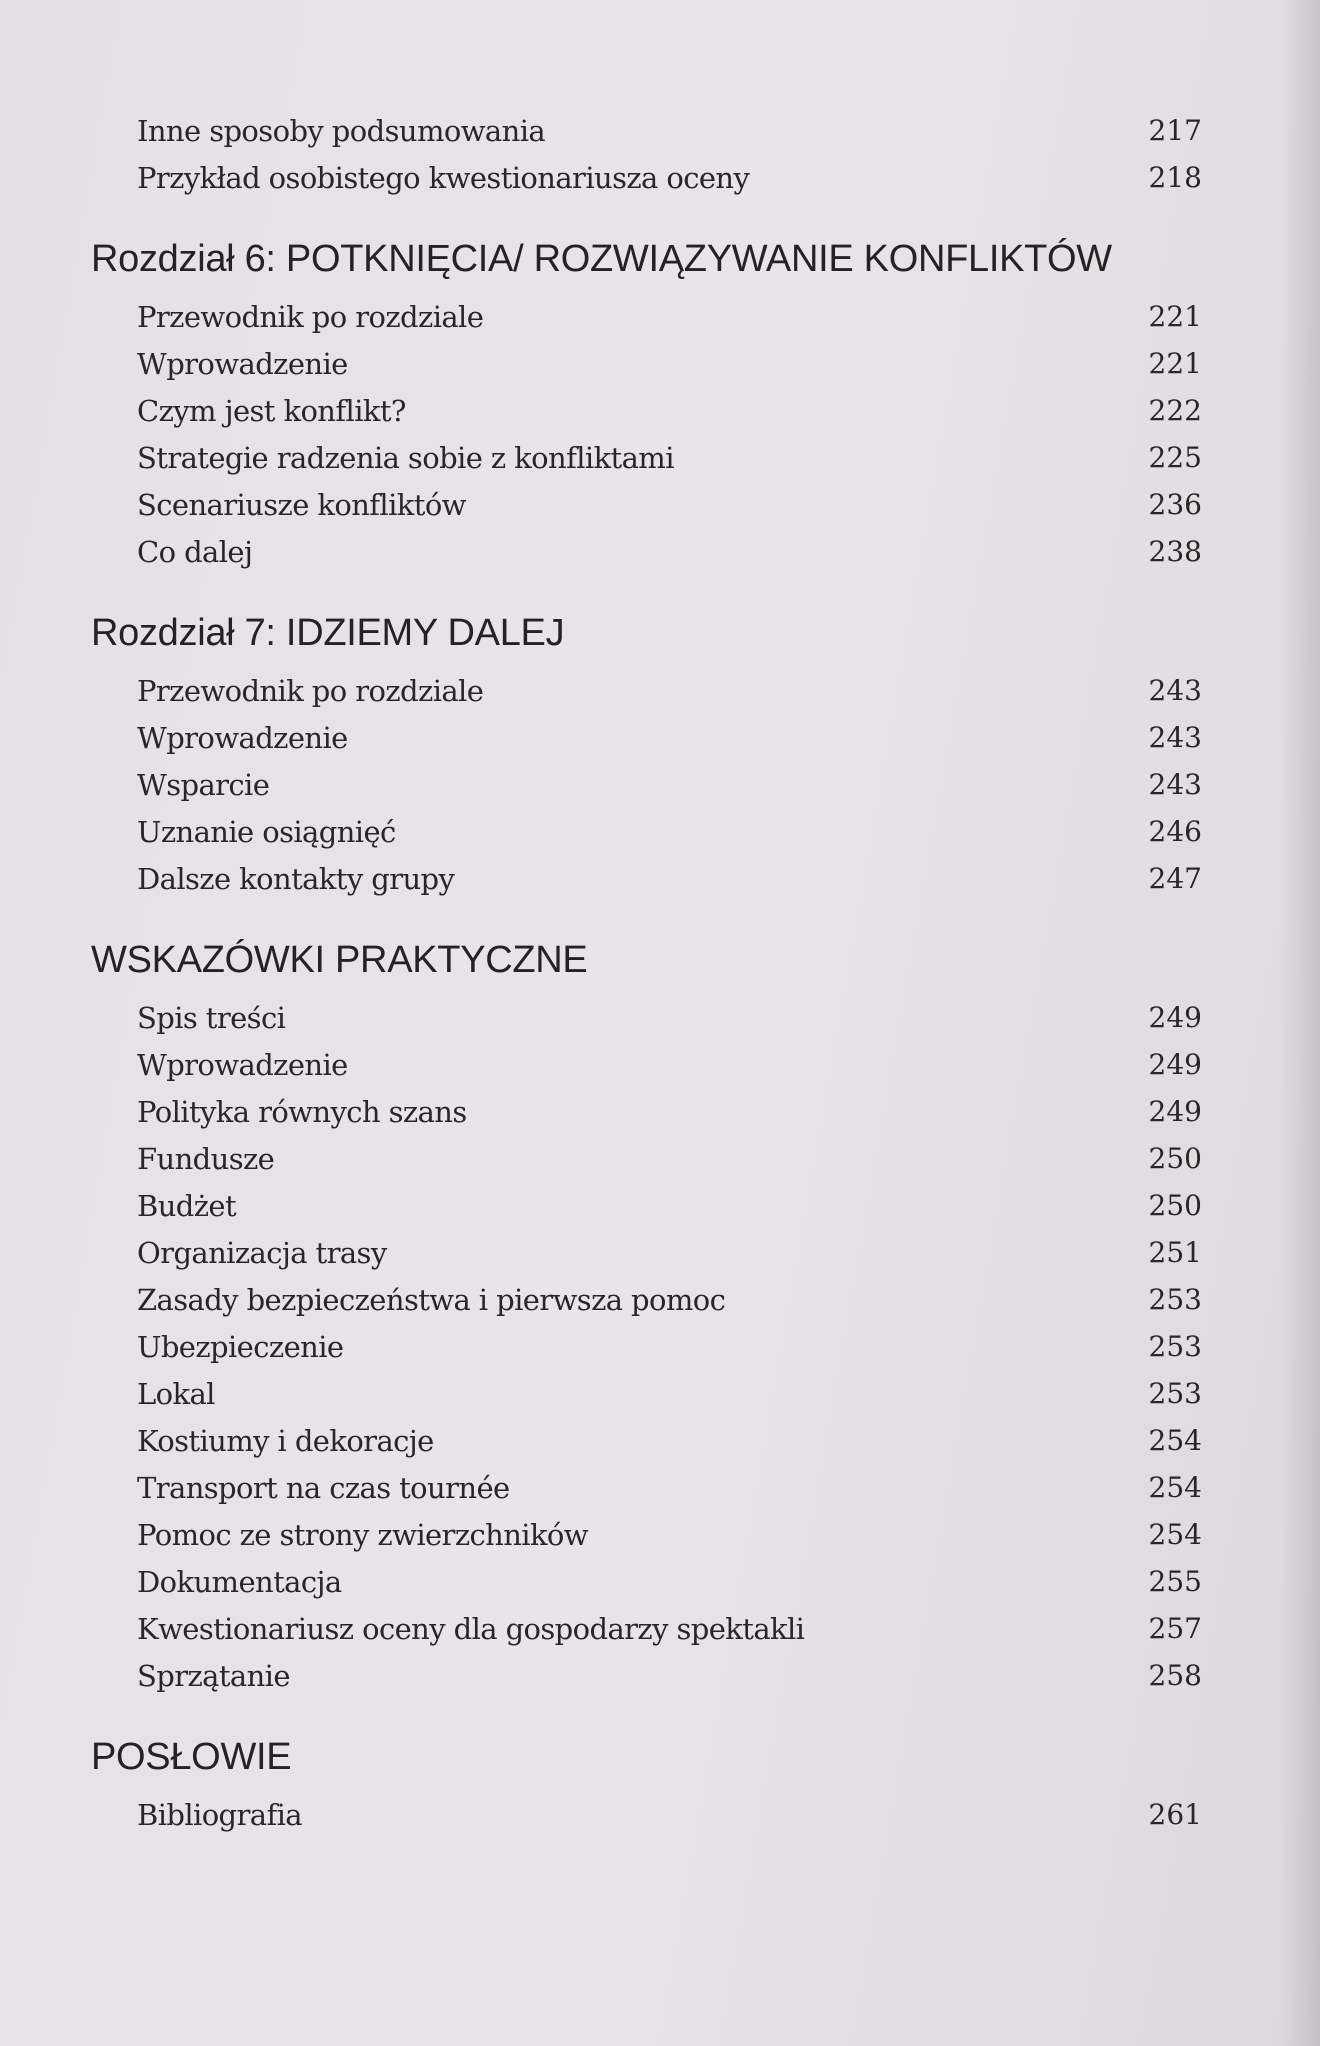 The width and height of the screenshot is (1320, 2046). Describe the element at coordinates (601, 410) in the screenshot. I see `toc-entry: Czym jest konflikt? 222` at that location.